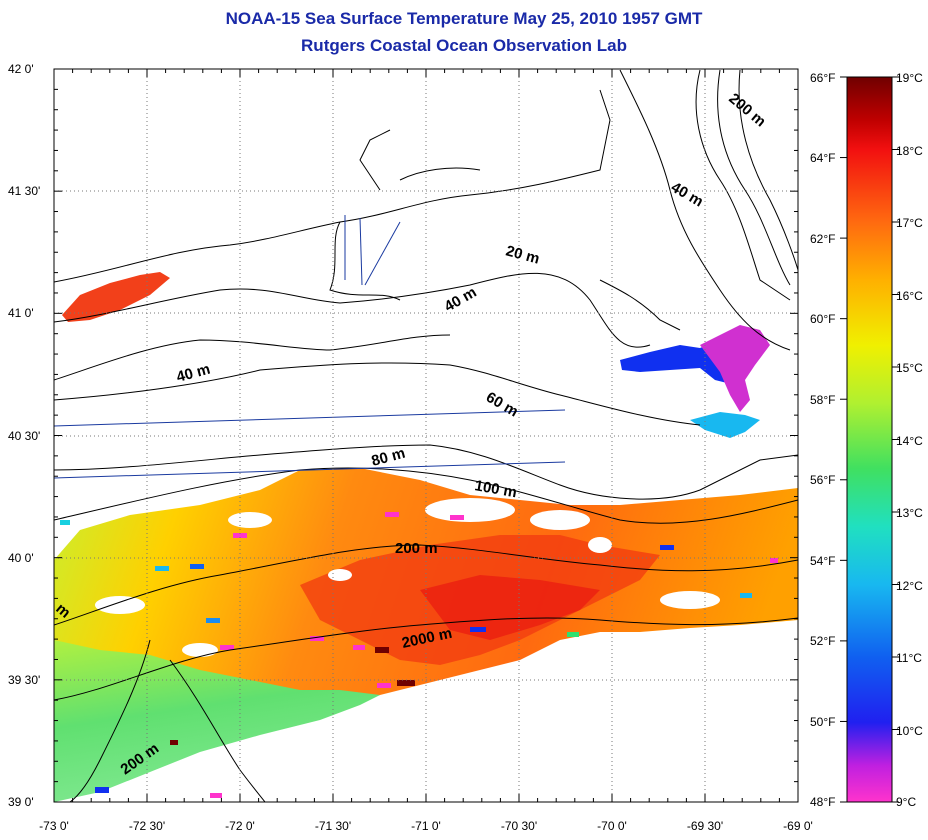 This screenshot has width=928, height=840. What do you see at coordinates (909, 586) in the screenshot?
I see `colorbar-c-label: 12°C` at bounding box center [909, 586].